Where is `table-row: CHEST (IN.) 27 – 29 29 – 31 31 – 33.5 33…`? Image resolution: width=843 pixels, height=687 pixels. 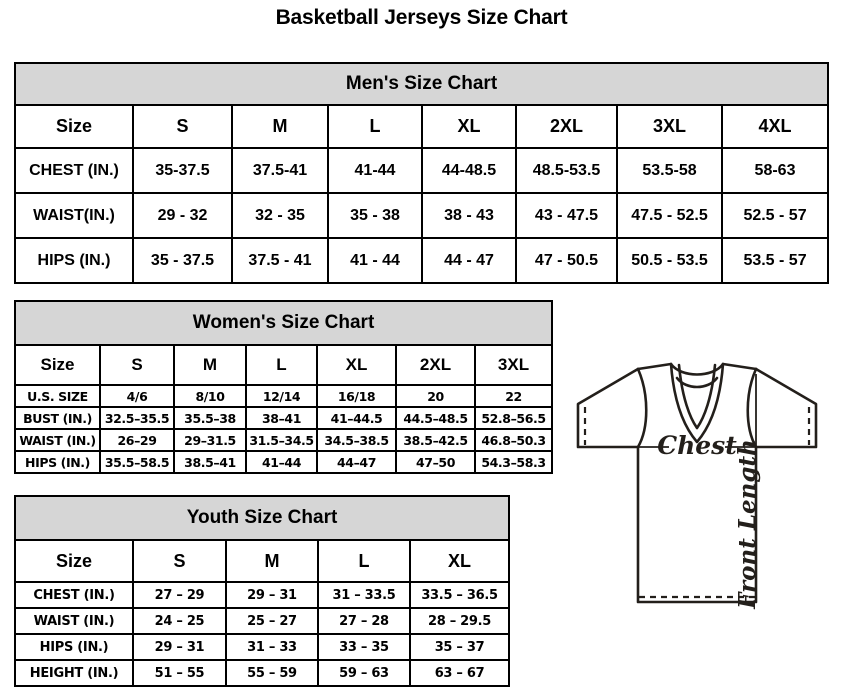
table-row: CHEST (IN.) 27 – 29 29 – 31 31 – 33.5 33… is located at coordinates (262, 595).